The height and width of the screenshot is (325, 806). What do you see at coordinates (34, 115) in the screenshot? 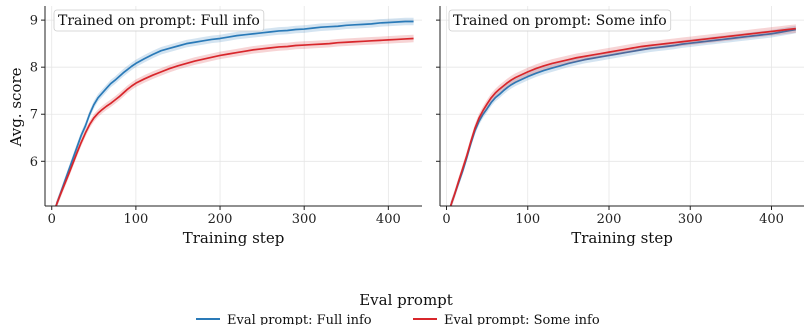
I see `y-tick-label: 7` at bounding box center [34, 115].